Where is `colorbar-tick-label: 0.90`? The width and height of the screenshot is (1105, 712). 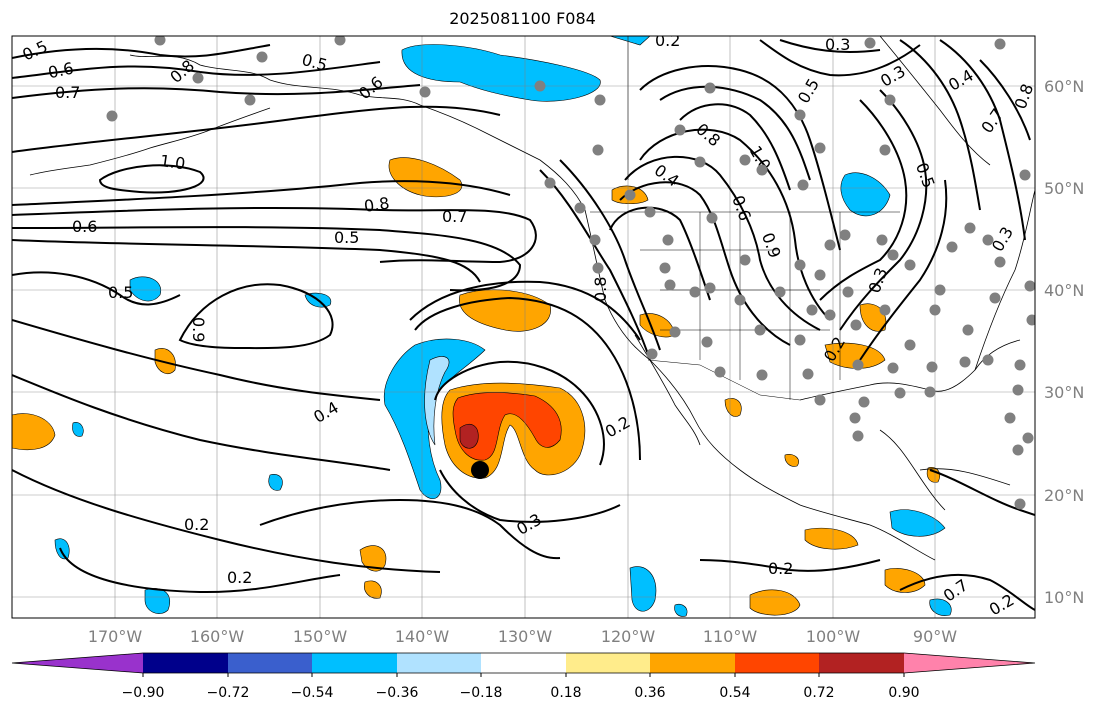
colorbar-tick-label: 0.90 is located at coordinates (903, 693).